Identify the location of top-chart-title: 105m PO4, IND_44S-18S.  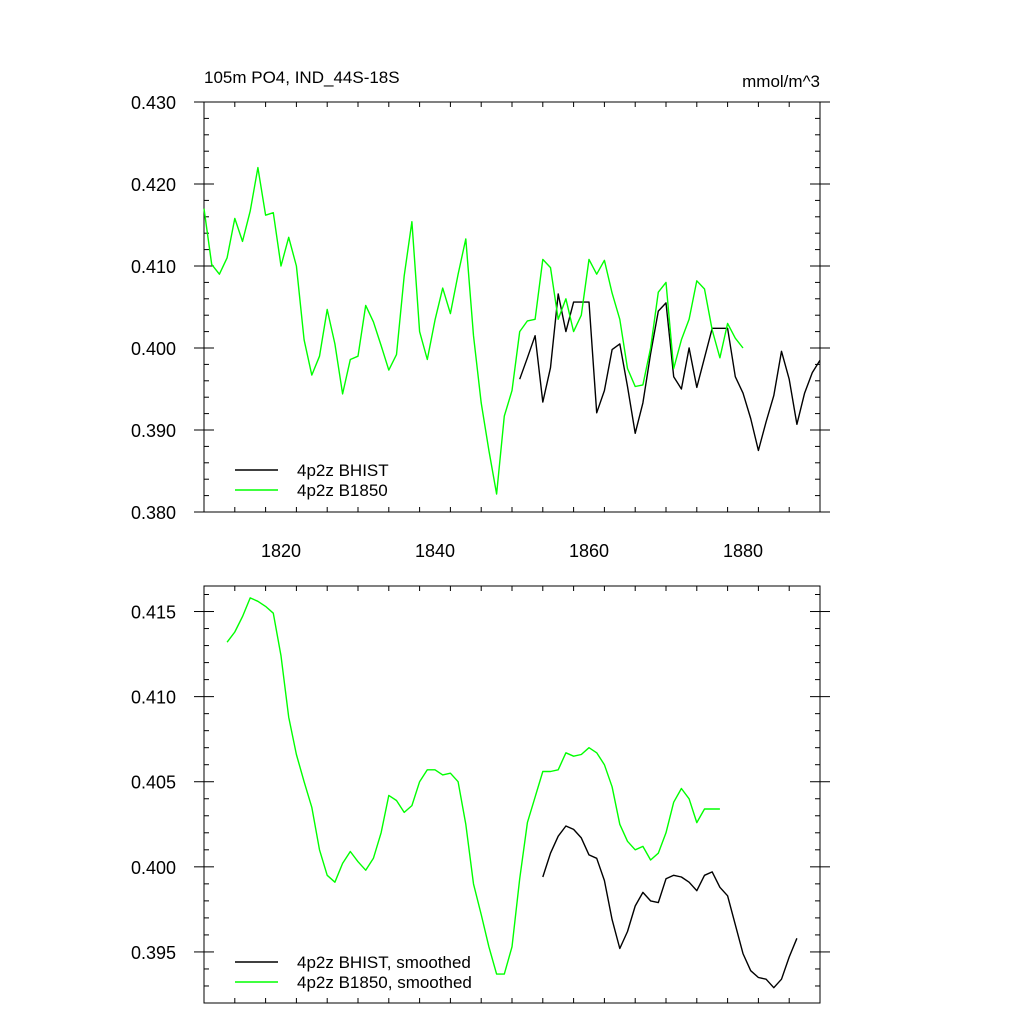
(302, 77).